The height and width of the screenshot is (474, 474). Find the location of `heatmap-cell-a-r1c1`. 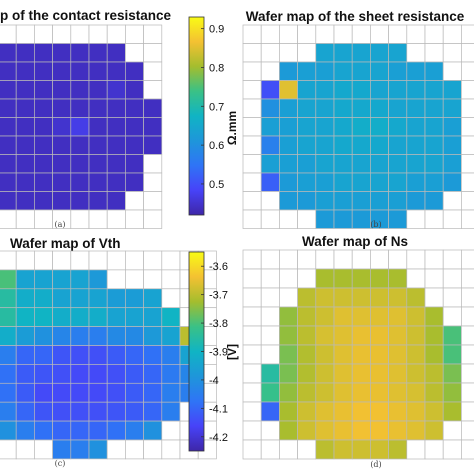

heatmap-cell-a-r1c1 is located at coordinates (25, 53).